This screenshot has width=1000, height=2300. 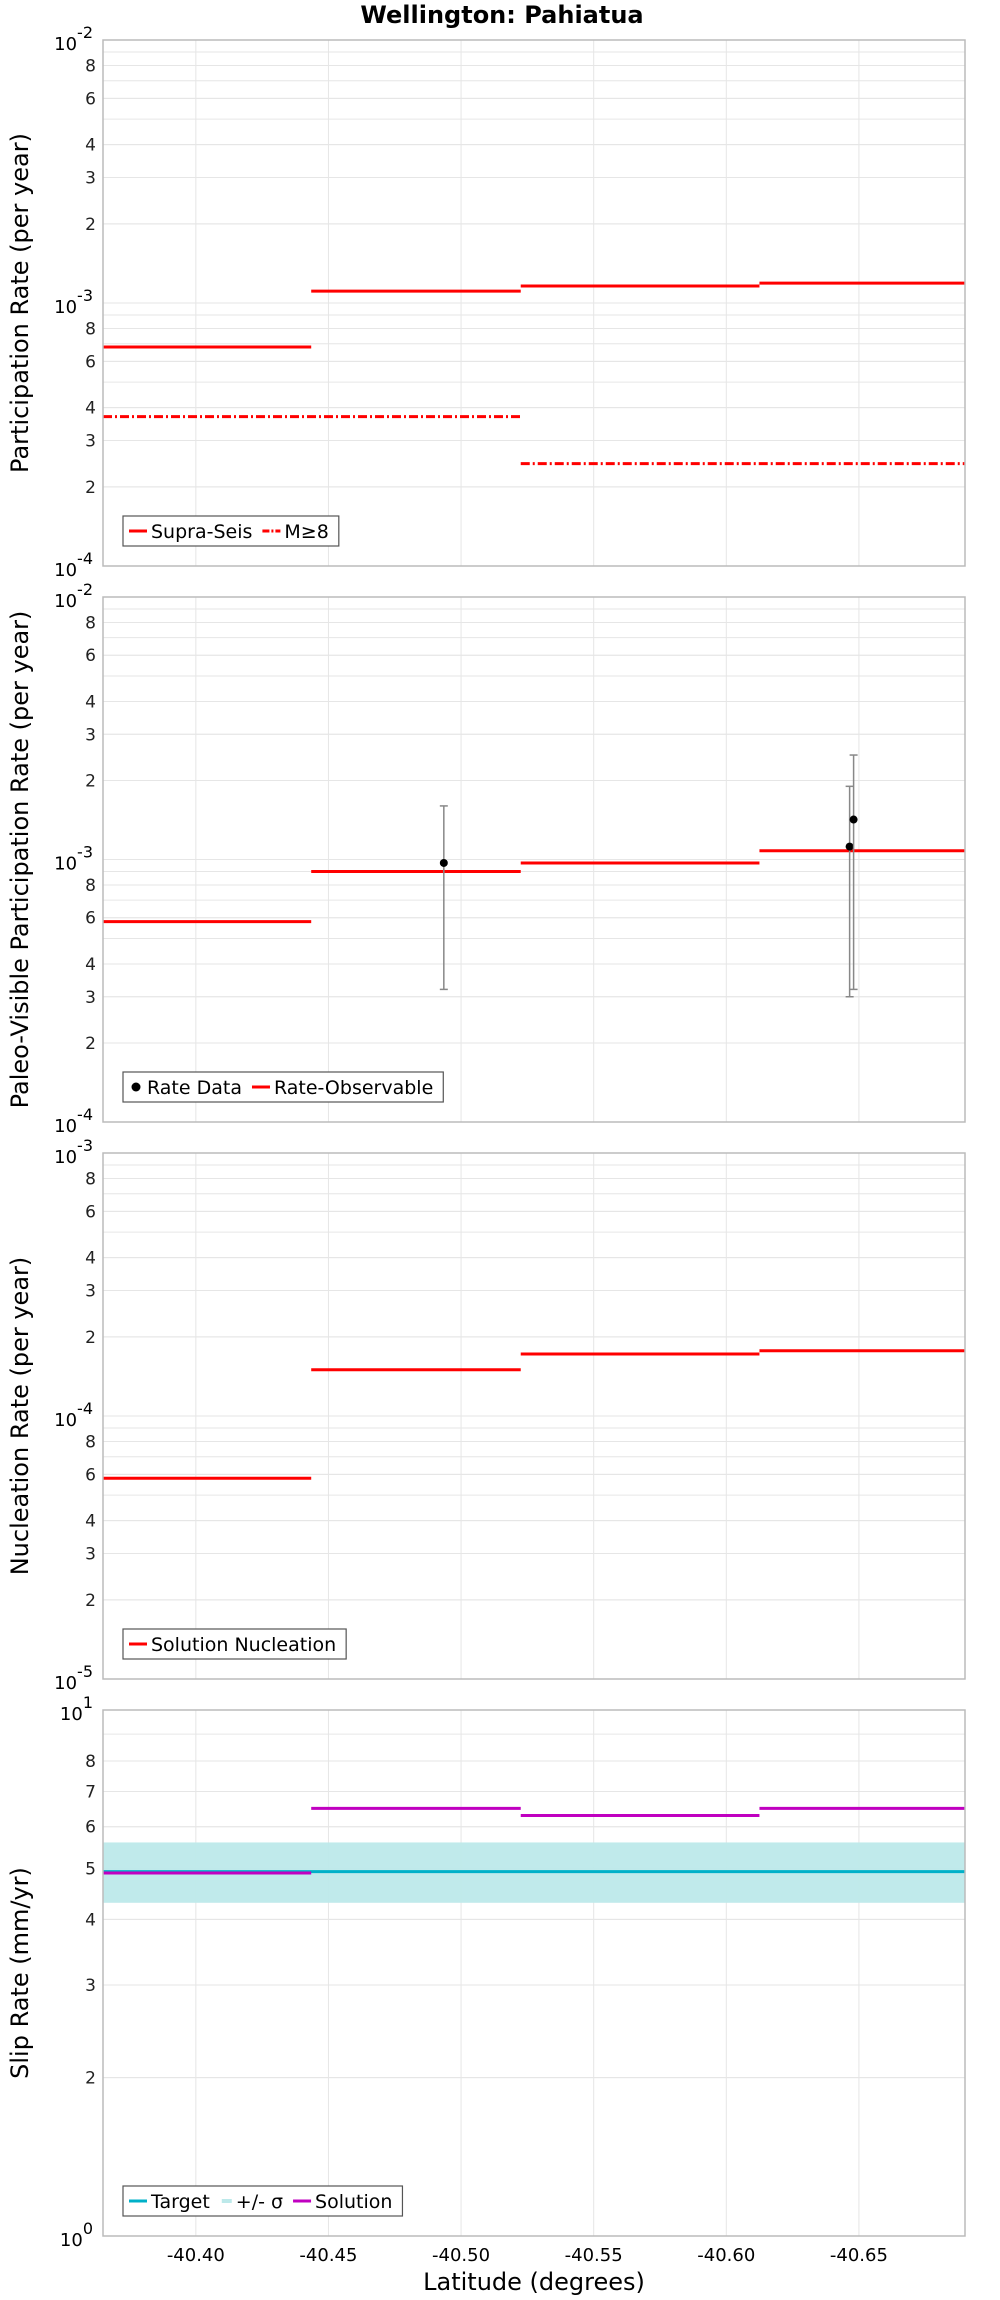 What do you see at coordinates (328, 2255) in the screenshot?
I see `x-tick-label: -40.45` at bounding box center [328, 2255].